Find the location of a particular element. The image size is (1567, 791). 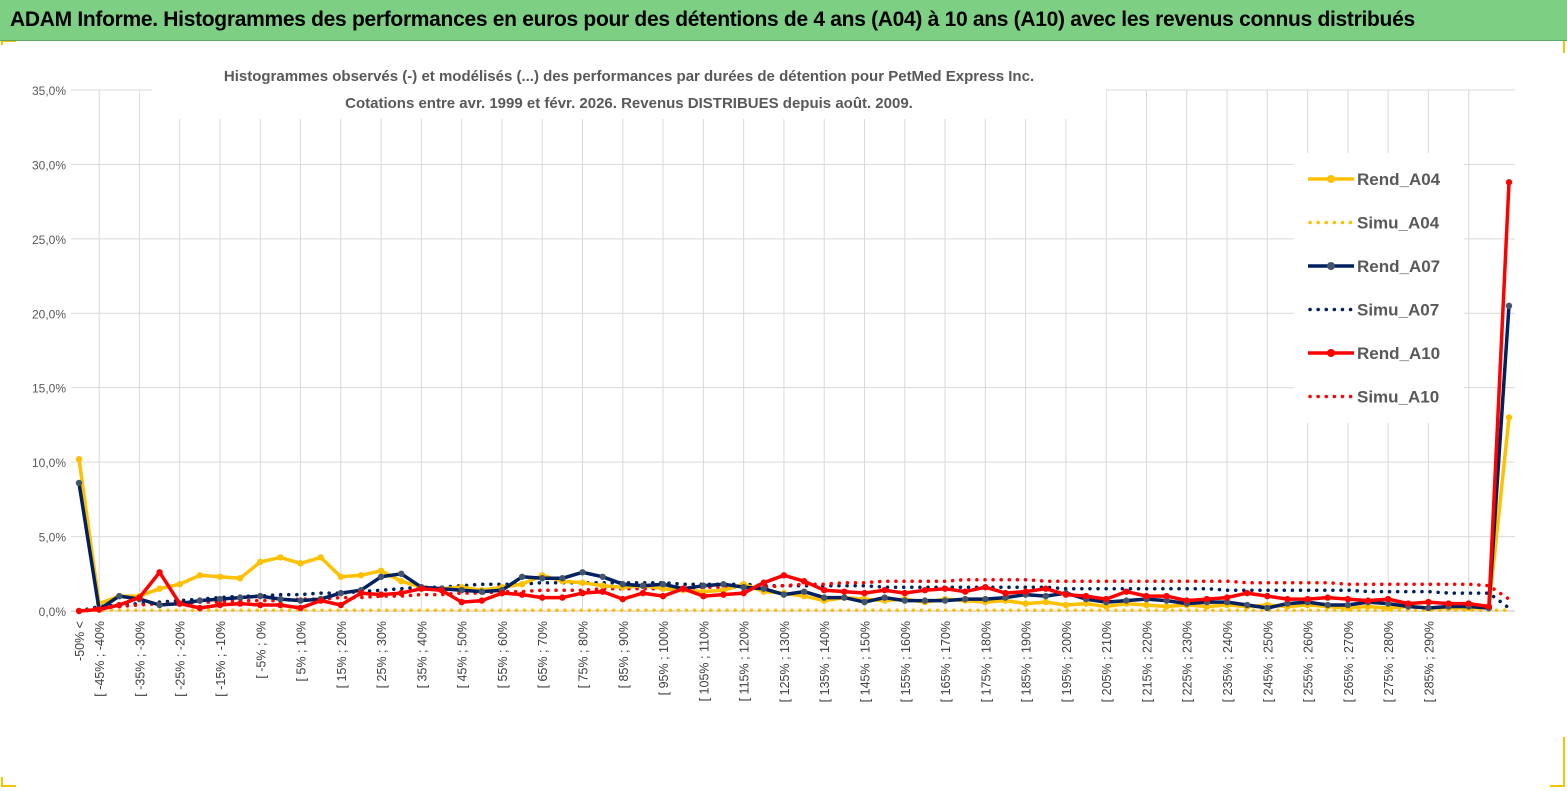

x-tick-label: [ 145% ; 150% is located at coordinates (865, 661).